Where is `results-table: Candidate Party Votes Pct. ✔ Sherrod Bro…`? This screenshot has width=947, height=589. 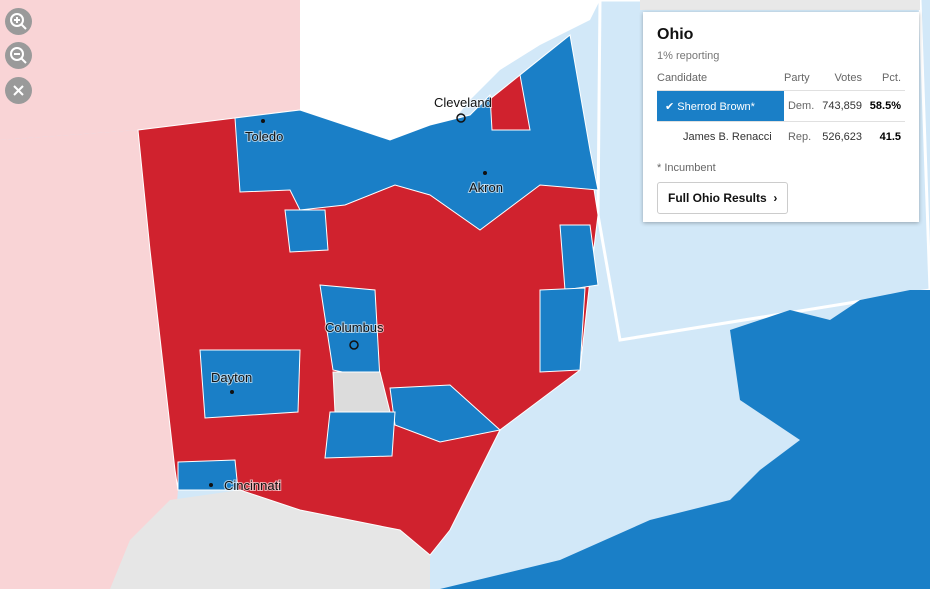 results-table: Candidate Party Votes Pct. ✔ Sherrod Bro… is located at coordinates (781, 112).